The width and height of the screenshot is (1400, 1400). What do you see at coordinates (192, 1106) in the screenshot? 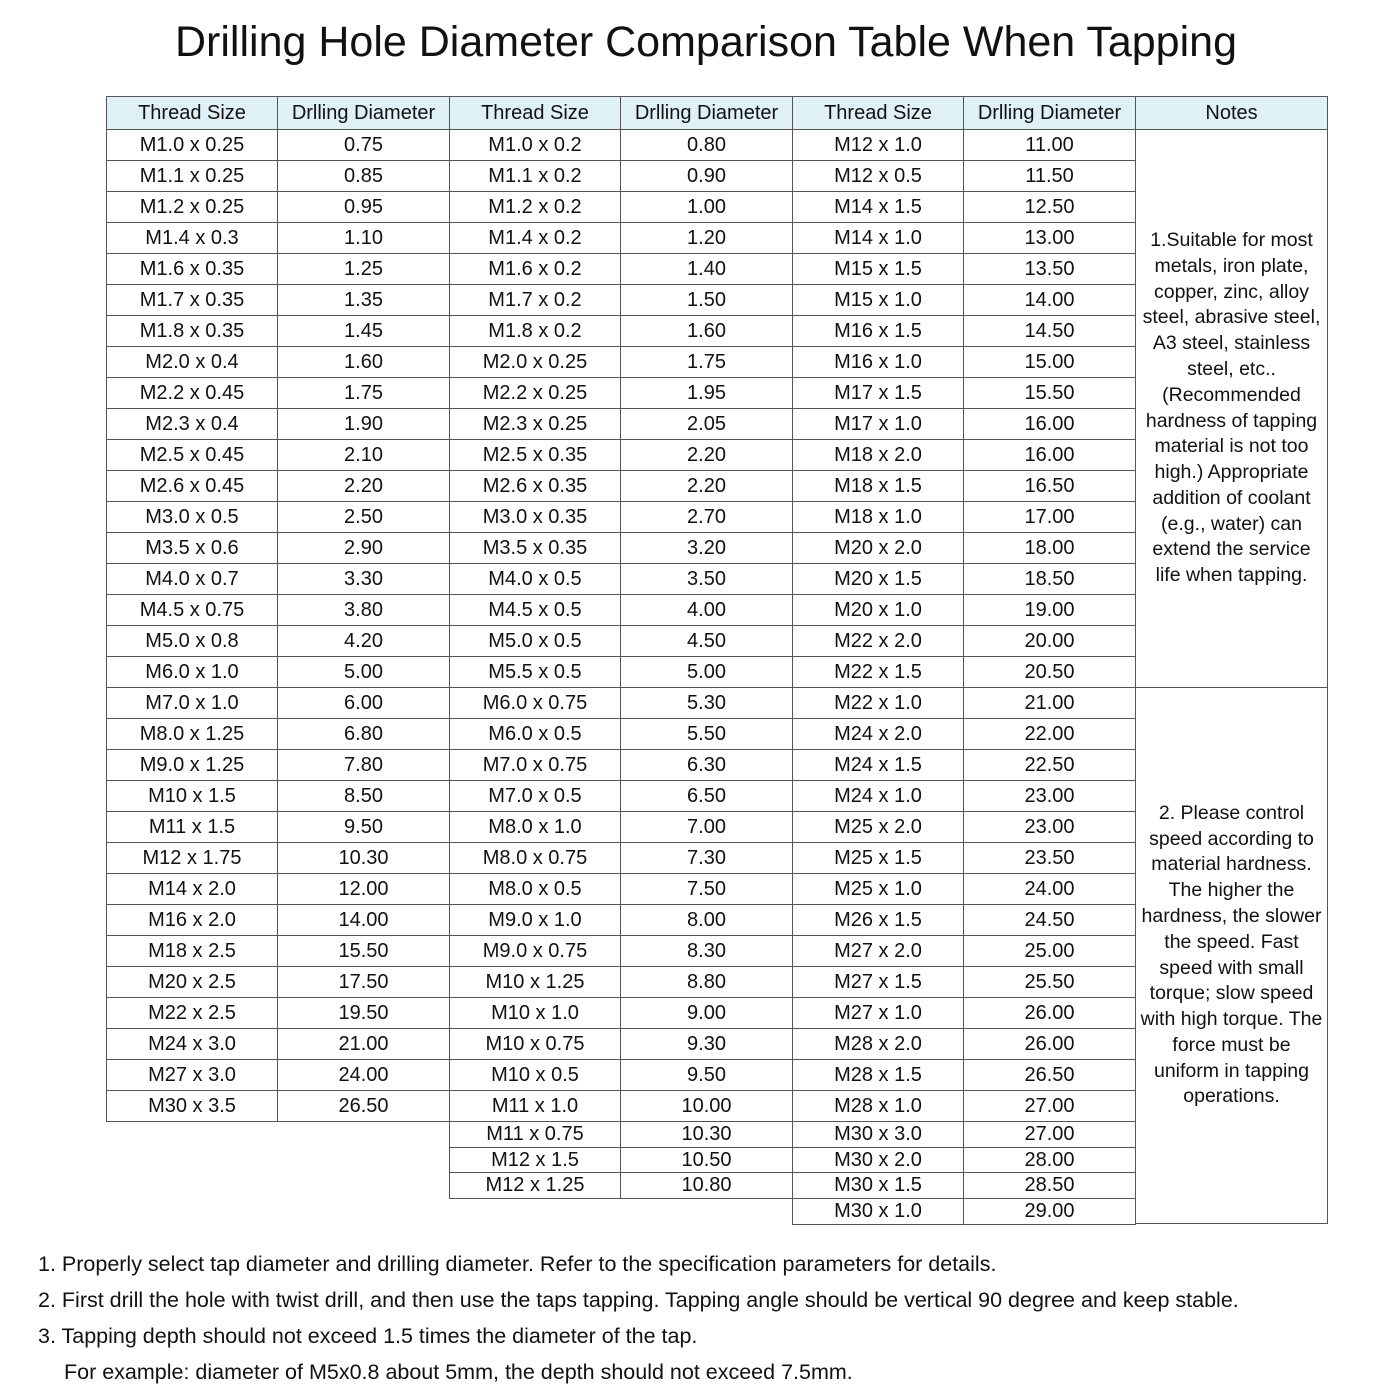
I see `thread-size-cell: M30 x 3.5` at bounding box center [192, 1106].